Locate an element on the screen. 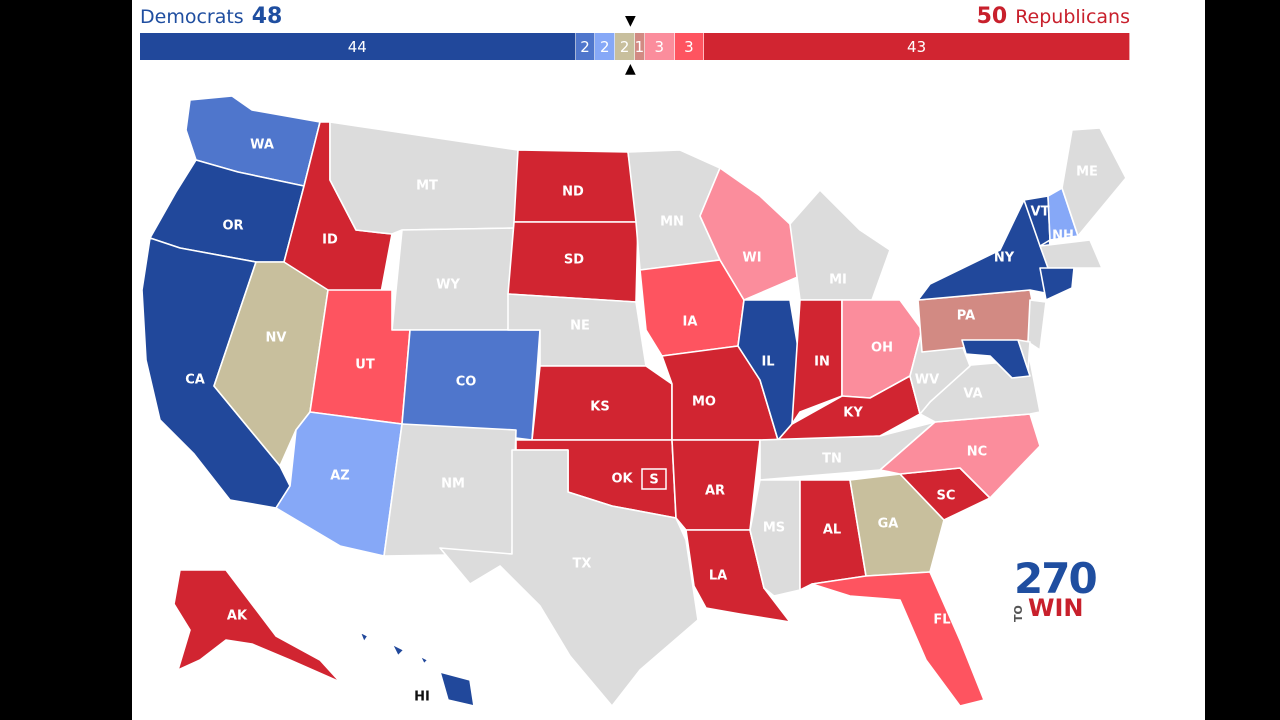  state-label-wy: WY is located at coordinates (448, 285).